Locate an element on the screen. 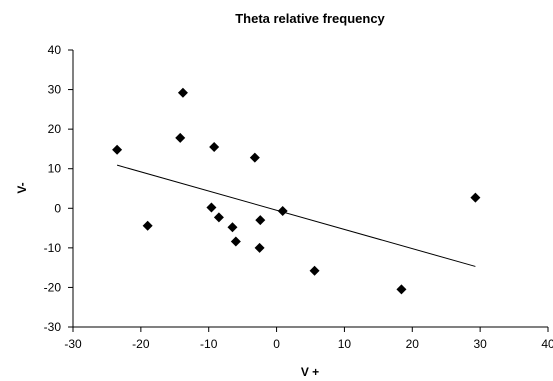 Image resolution: width=553 pixels, height=381 pixels. y-tick-label: 10 is located at coordinates (55, 169).